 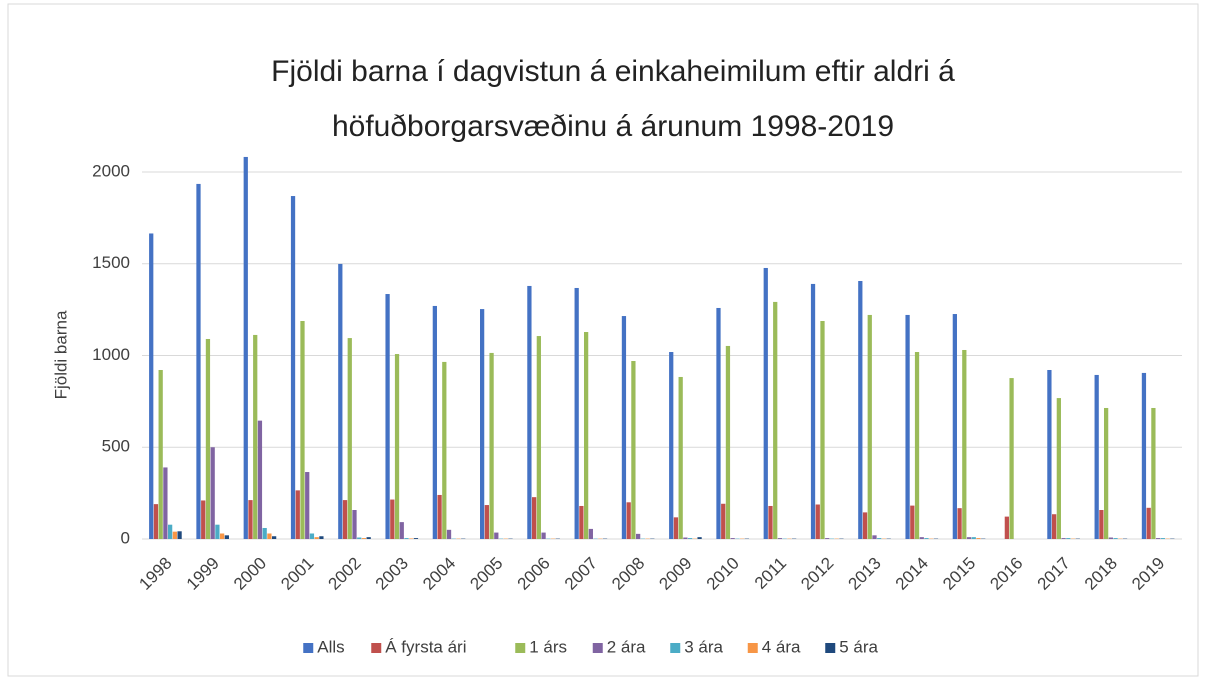 I want to click on legend-label: 1 árs, so click(x=548, y=646).